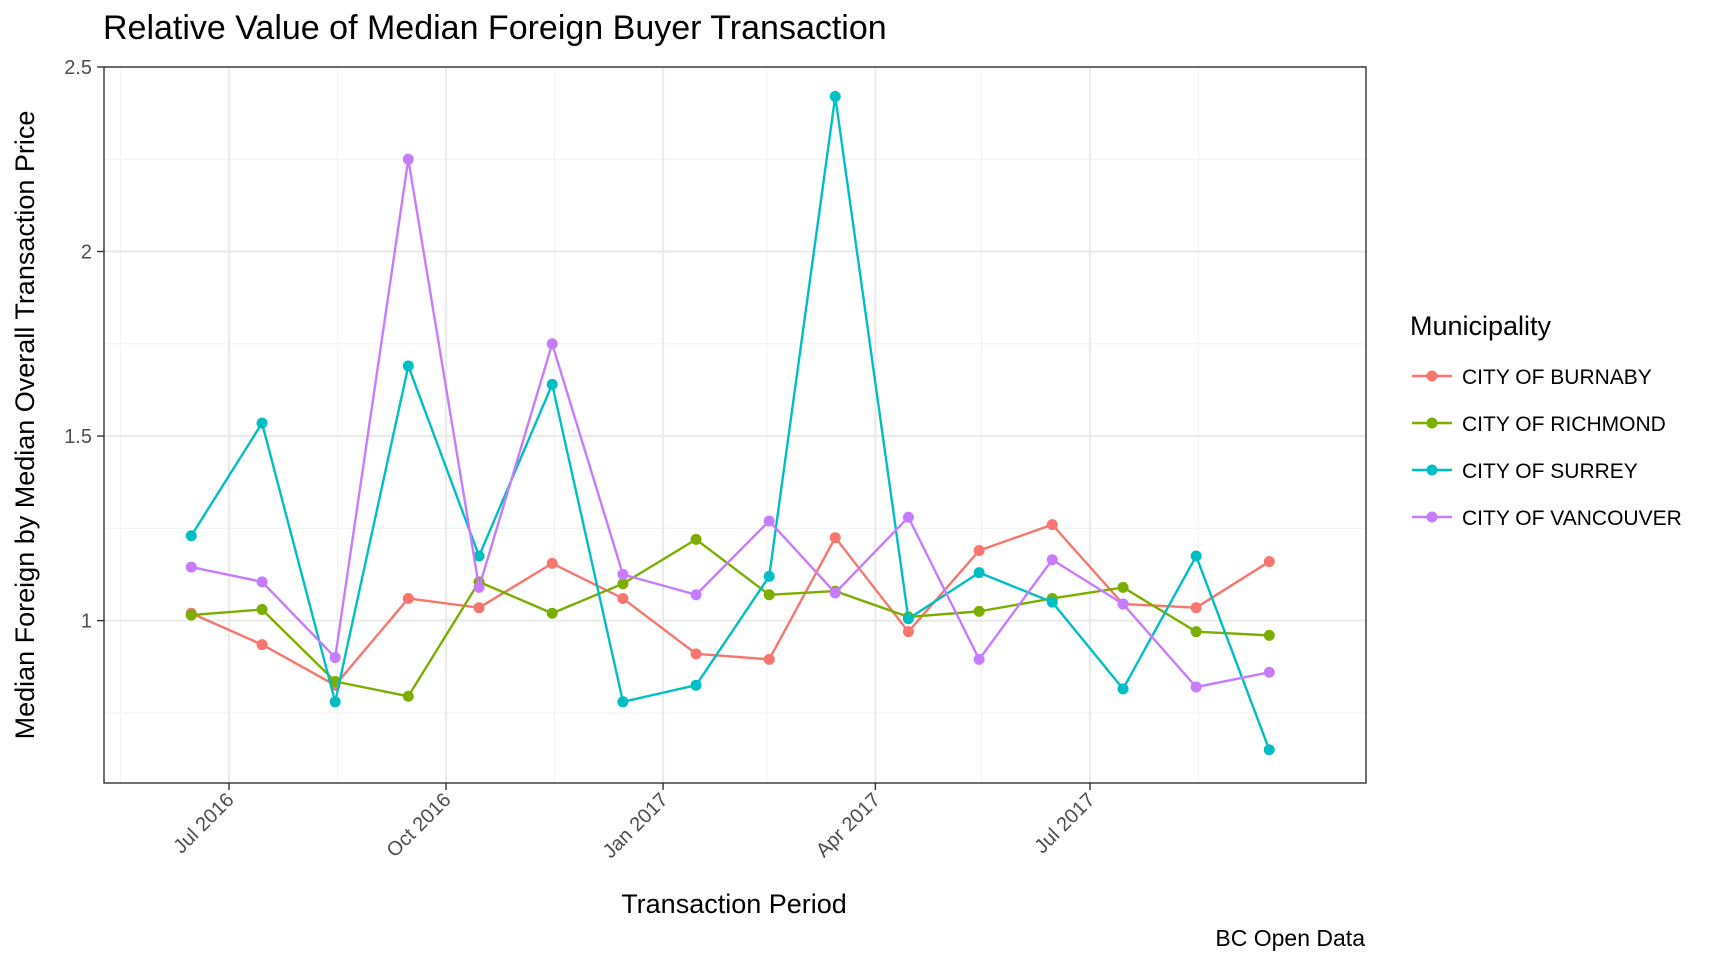 The height and width of the screenshot is (960, 1728). What do you see at coordinates (1481, 326) in the screenshot?
I see `legend-title: Municipality` at bounding box center [1481, 326].